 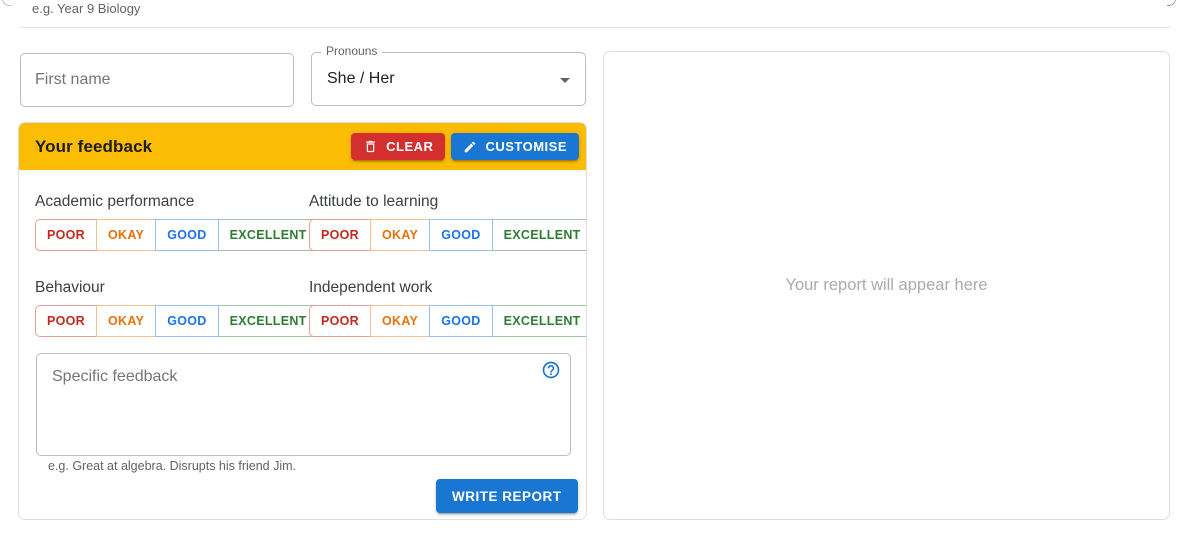 What do you see at coordinates (374, 201) in the screenshot?
I see `category-label-attitude-to-learning: Attitude to learning` at bounding box center [374, 201].